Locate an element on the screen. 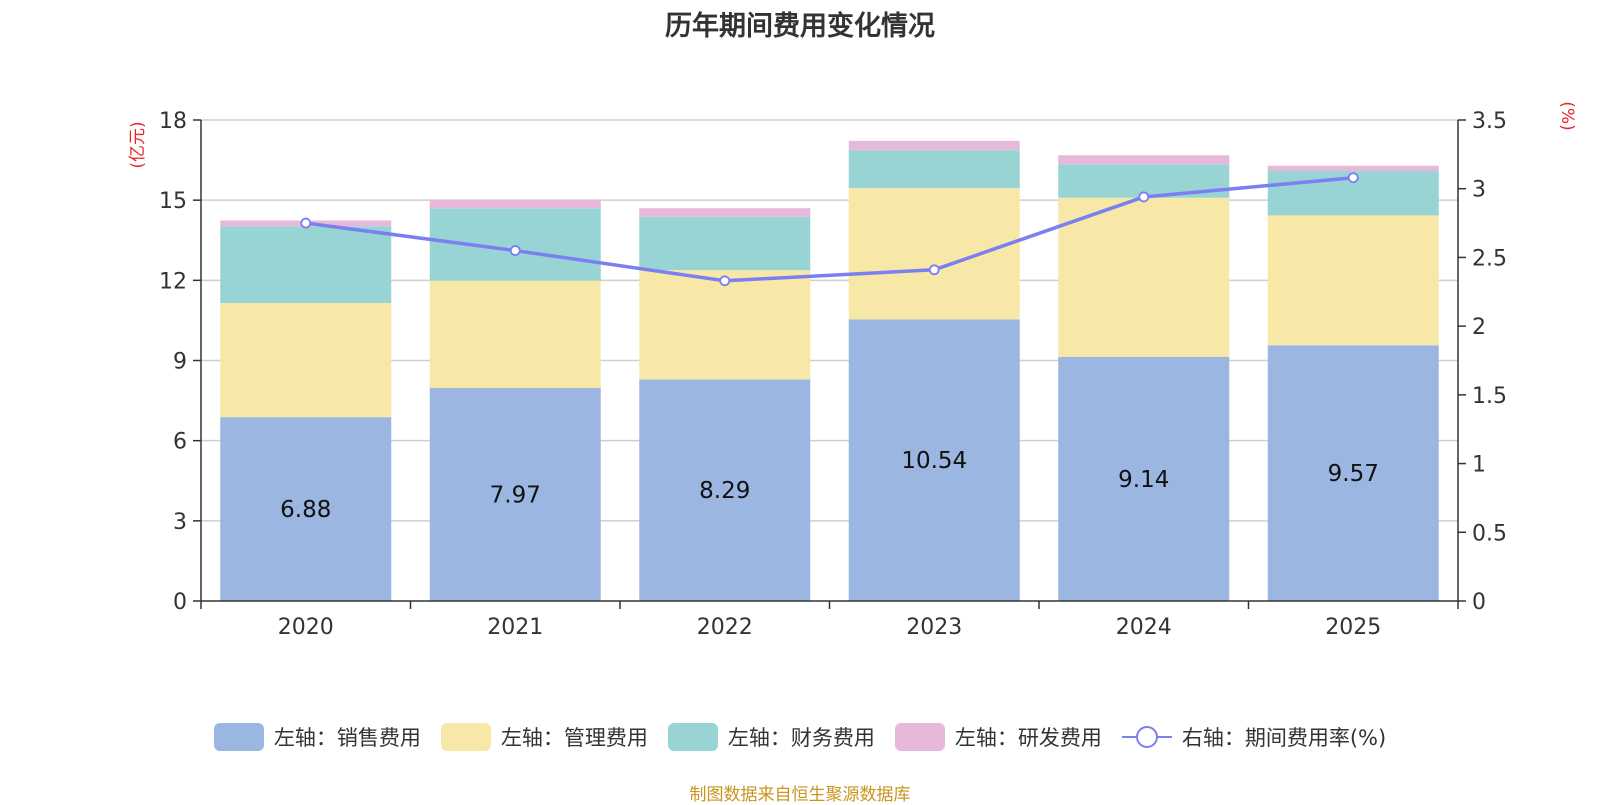 Image resolution: width=1600 pixels, height=805 pixels. x-tick-label: 2021 is located at coordinates (515, 627).